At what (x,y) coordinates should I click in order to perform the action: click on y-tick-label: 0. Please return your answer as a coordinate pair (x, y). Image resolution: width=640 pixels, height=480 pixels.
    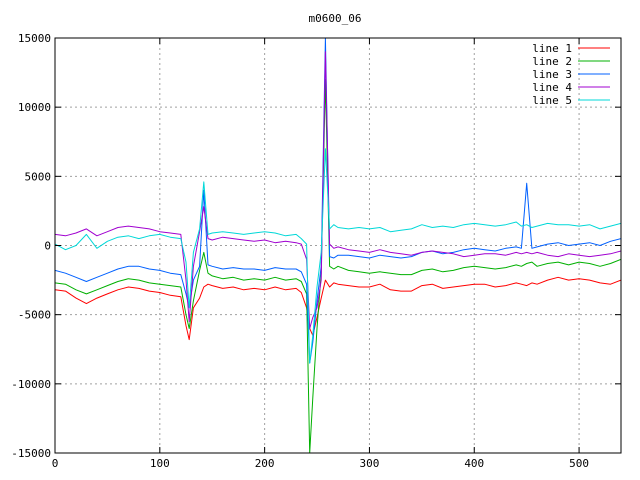
    Looking at the image, I should click on (47, 246).